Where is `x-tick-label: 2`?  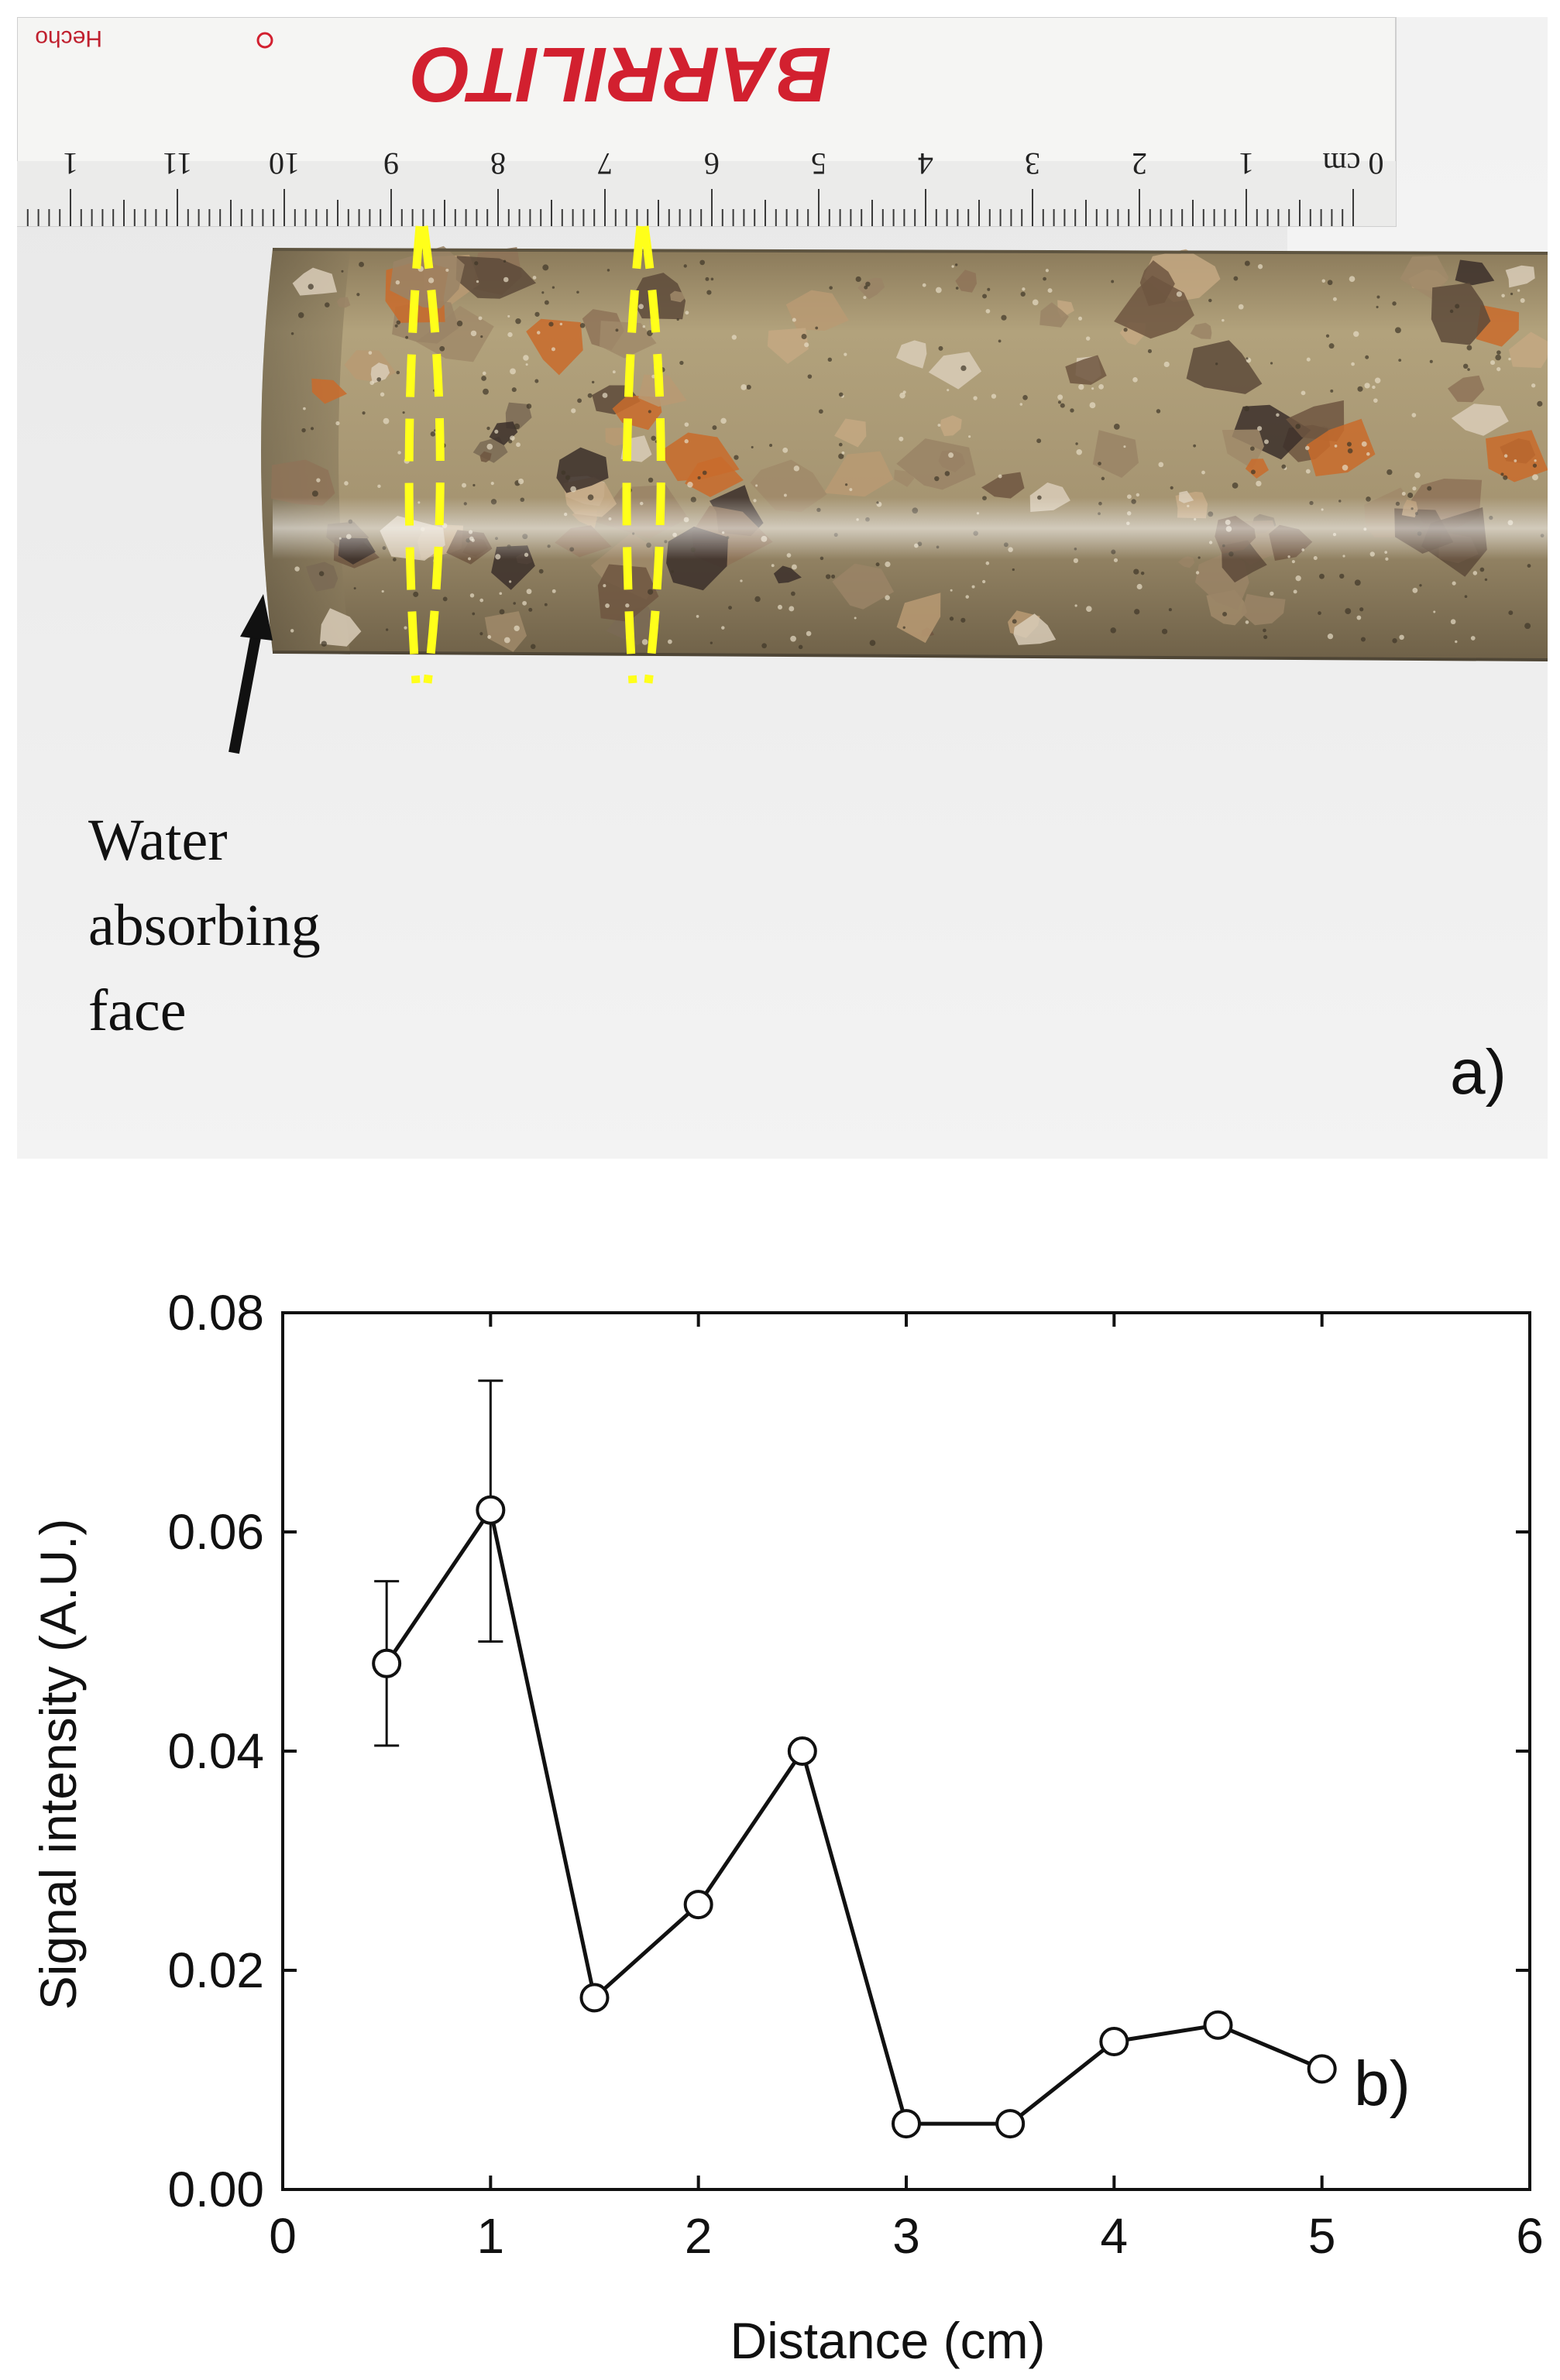 x-tick-label: 2 is located at coordinates (699, 2236).